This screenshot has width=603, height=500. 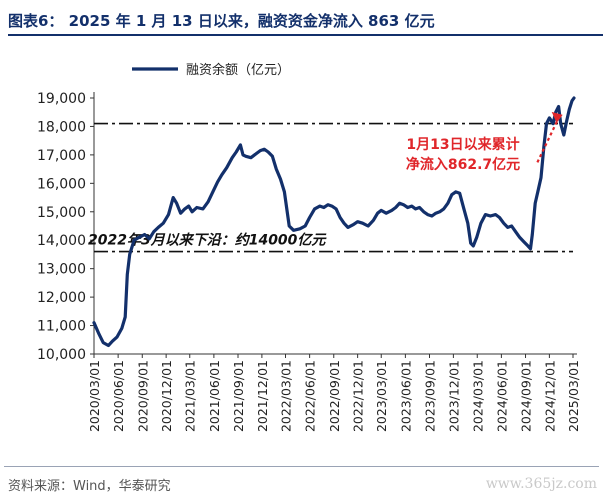 I want to click on title-underline, so click(x=305, y=35).